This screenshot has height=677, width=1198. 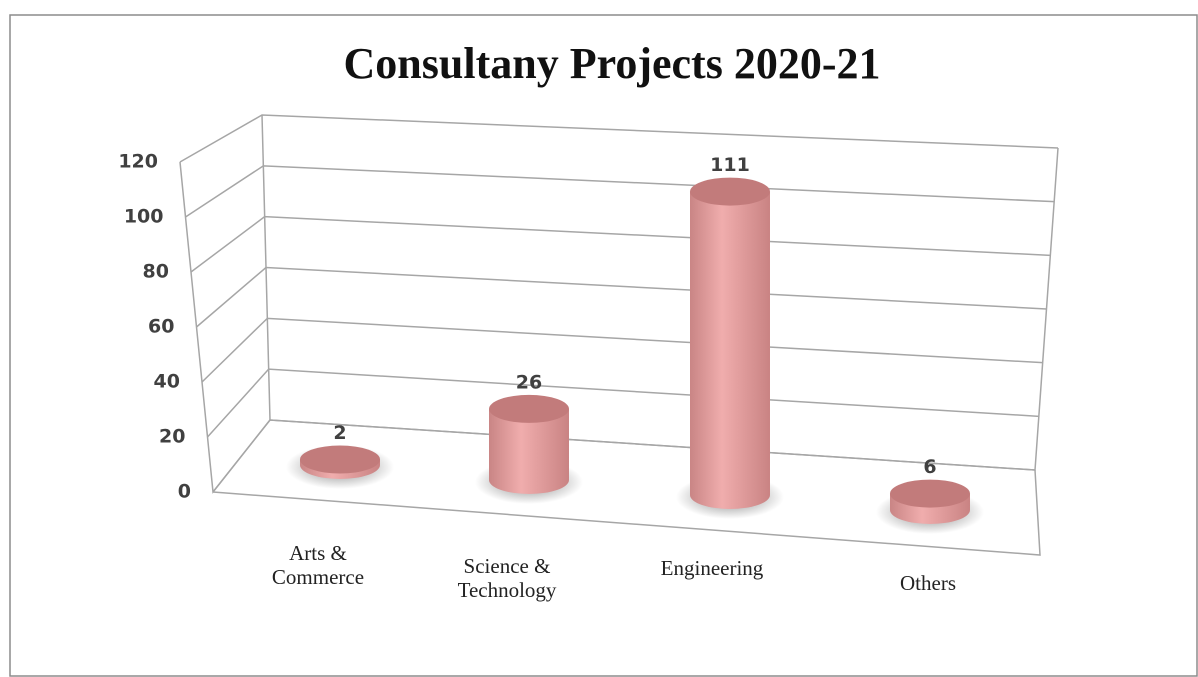 What do you see at coordinates (712, 568) in the screenshot?
I see `x-tick-label: Engineering` at bounding box center [712, 568].